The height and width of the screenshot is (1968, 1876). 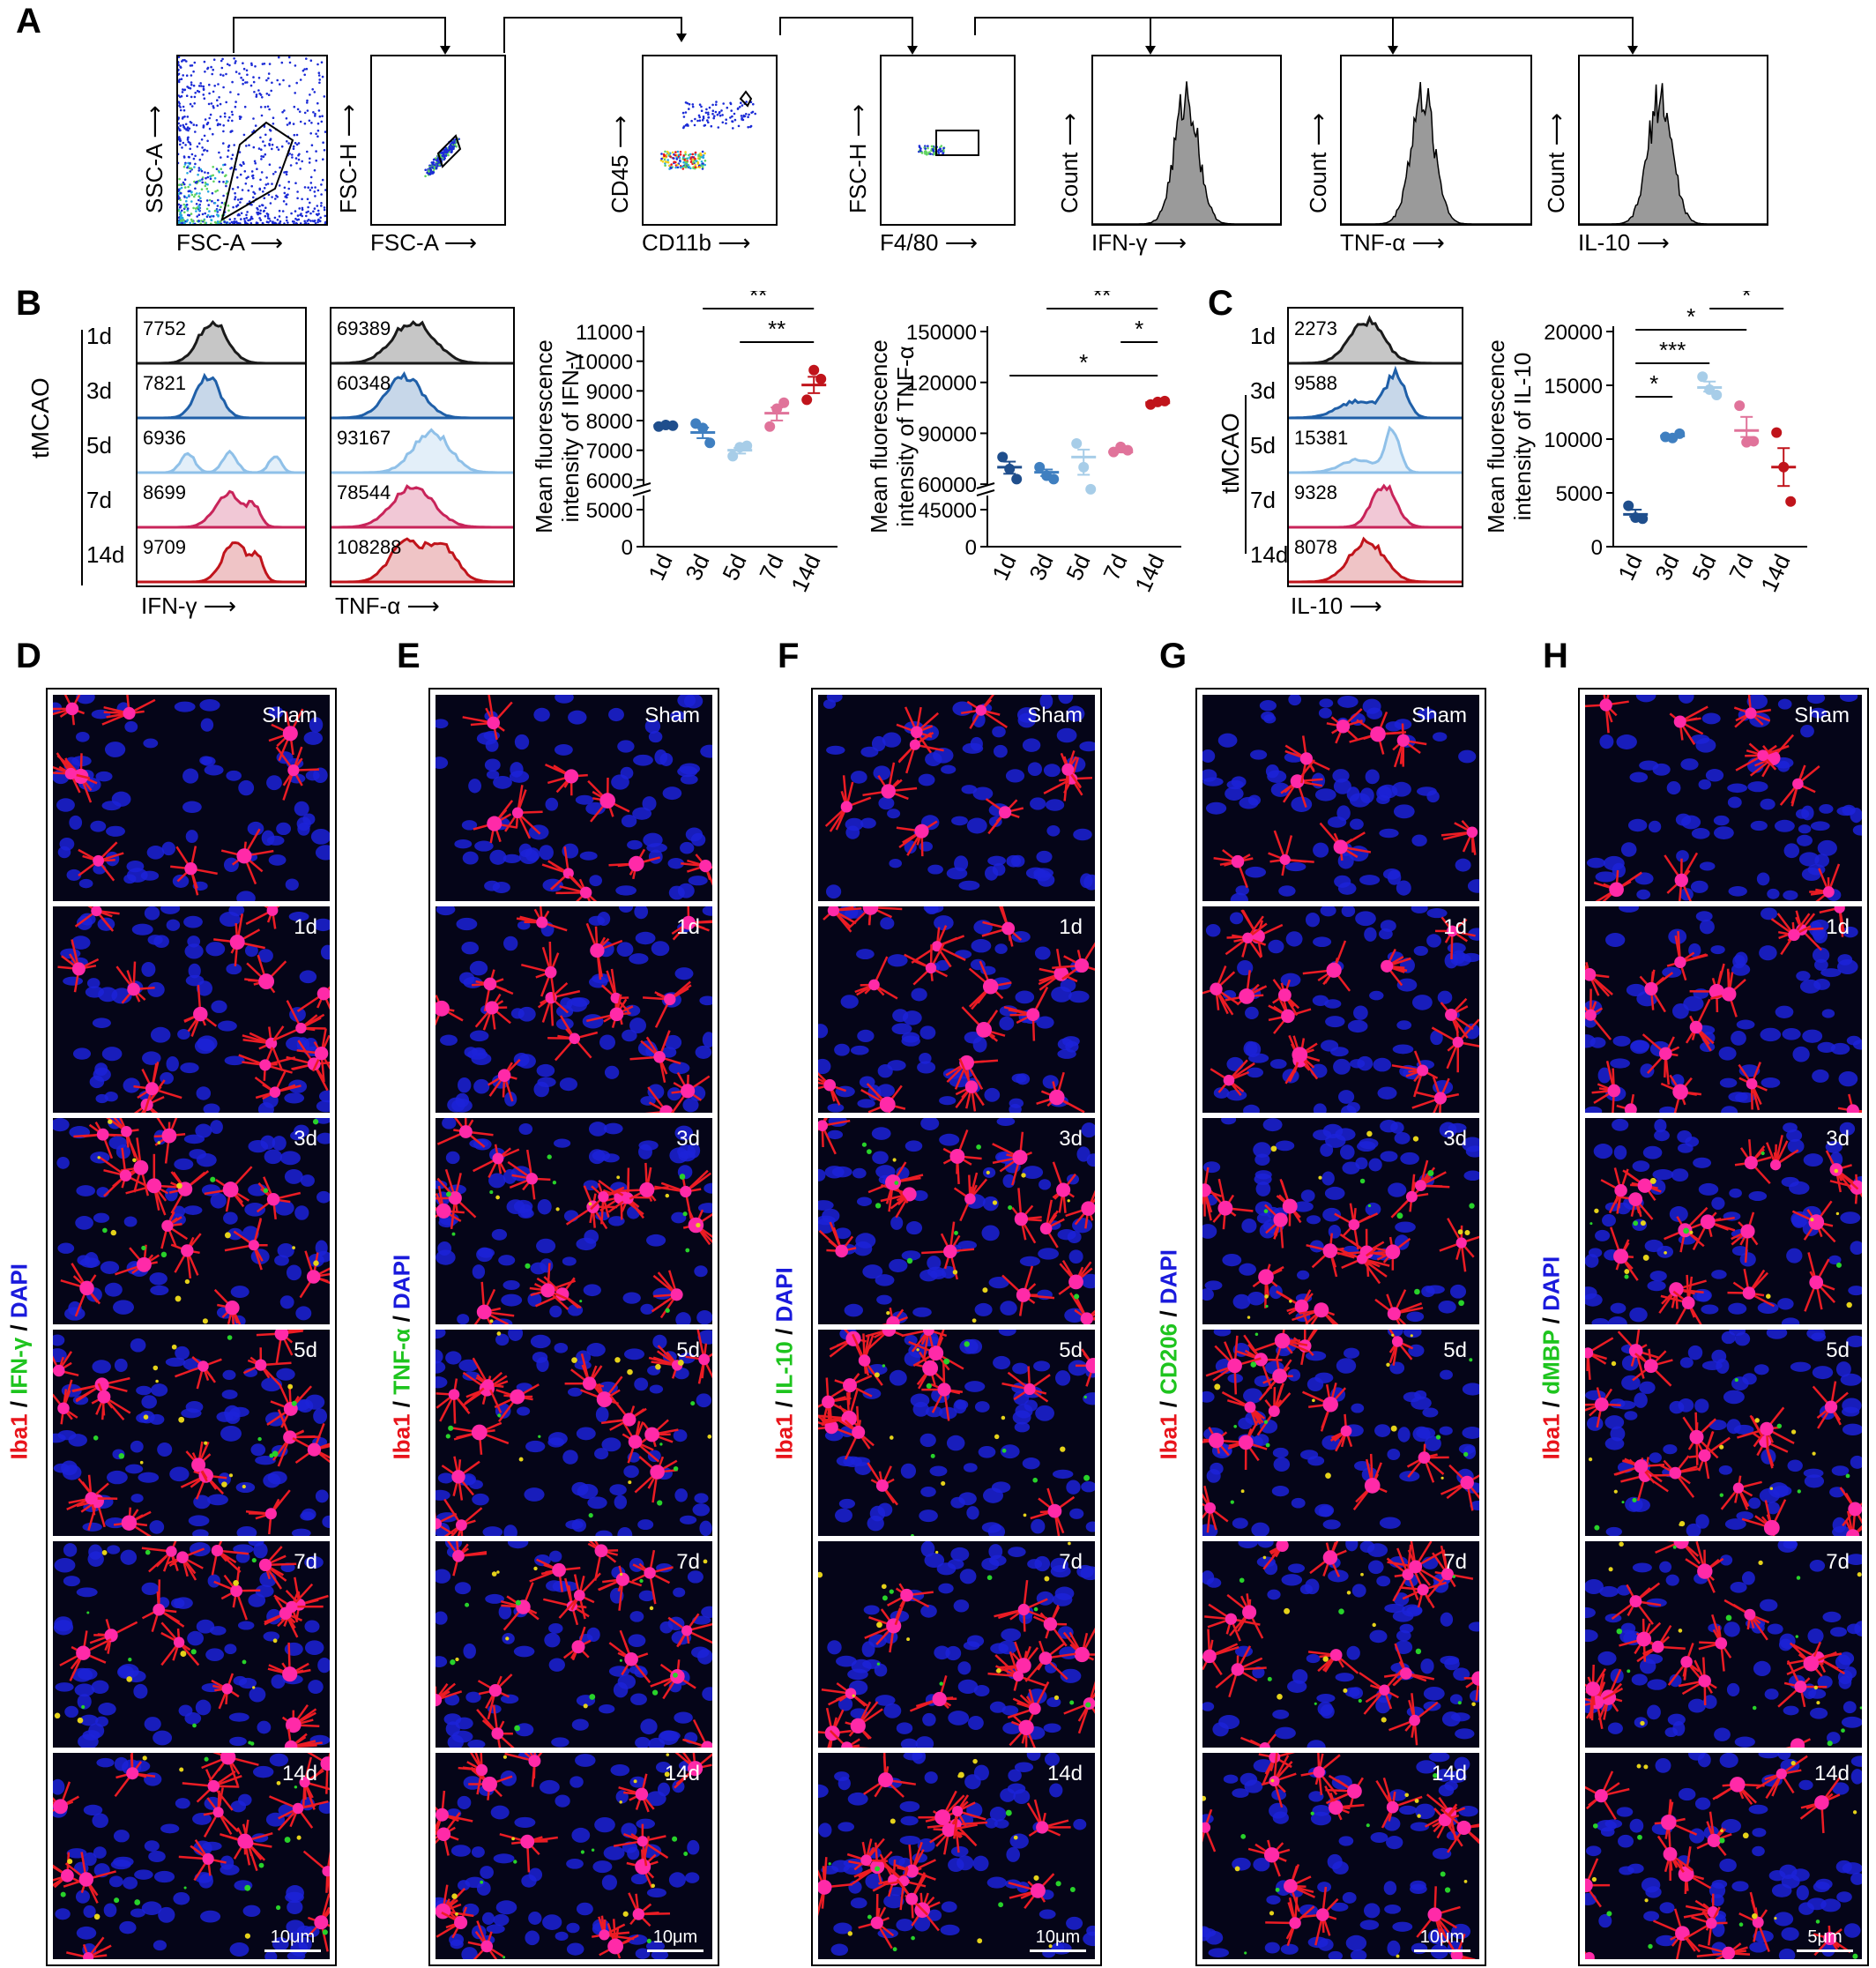 What do you see at coordinates (747, 445) in the screenshot?
I see `data-point` at bounding box center [747, 445].